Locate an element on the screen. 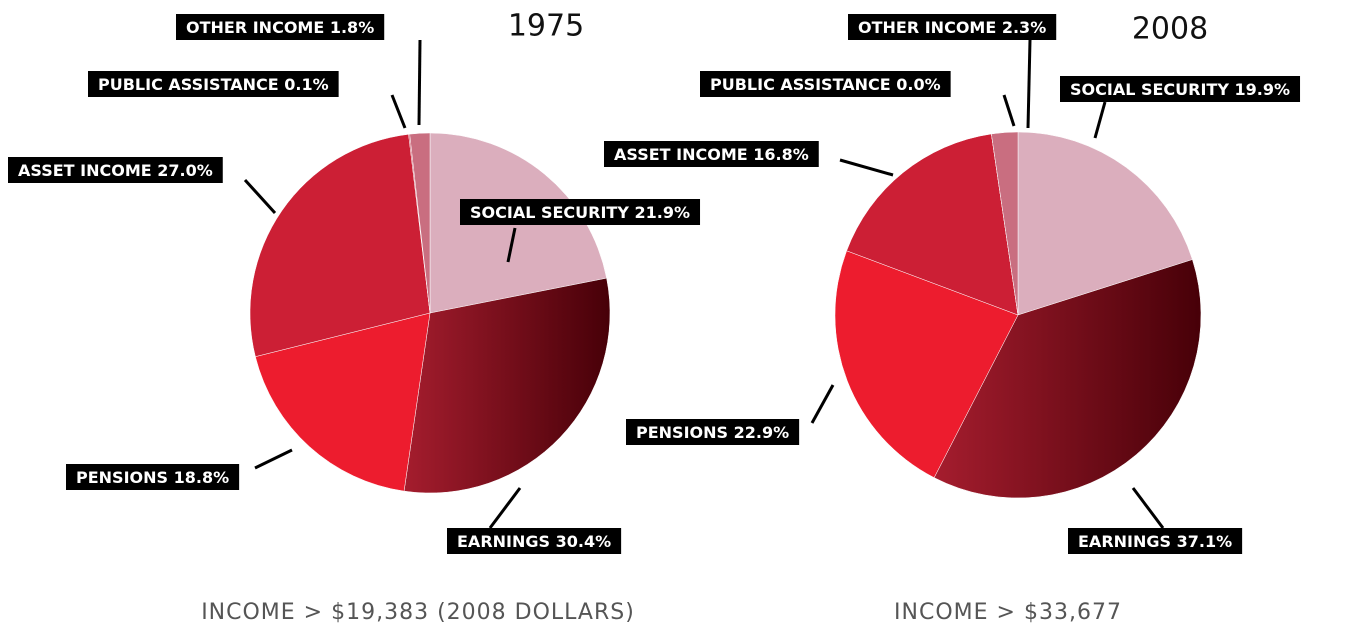 This screenshot has height=631, width=1347. chart-title: 1975 is located at coordinates (546, 26).